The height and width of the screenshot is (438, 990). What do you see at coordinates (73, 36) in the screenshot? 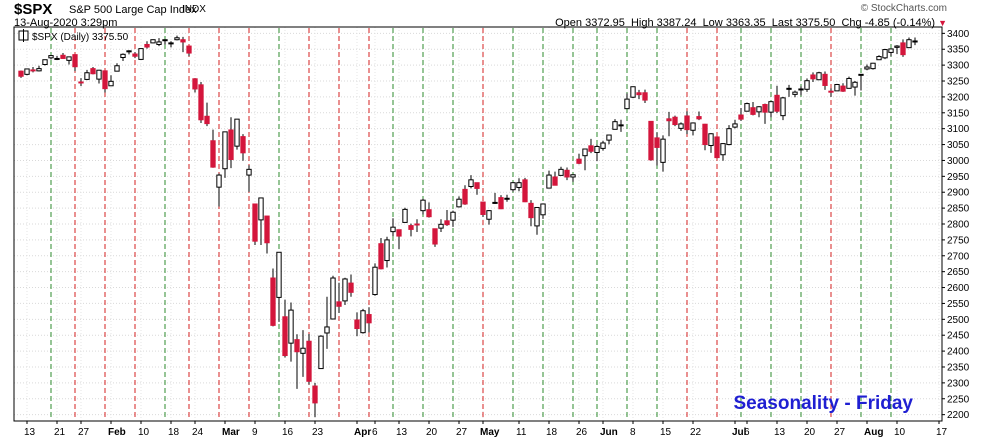
I see `legend: $SPX (Daily) 3375.50` at bounding box center [73, 36].